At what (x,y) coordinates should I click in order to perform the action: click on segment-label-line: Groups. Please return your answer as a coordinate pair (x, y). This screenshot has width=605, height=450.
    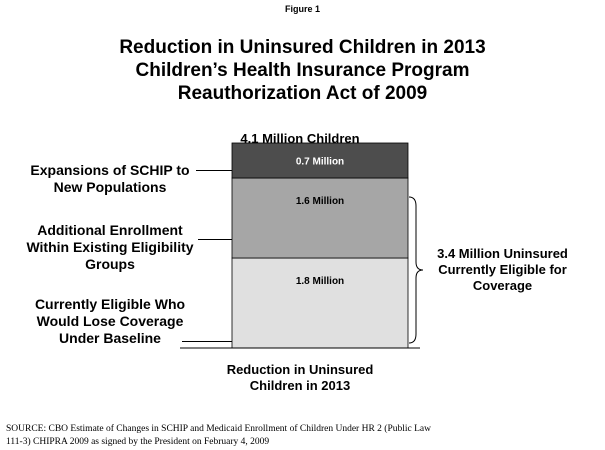
    Looking at the image, I should click on (110, 264).